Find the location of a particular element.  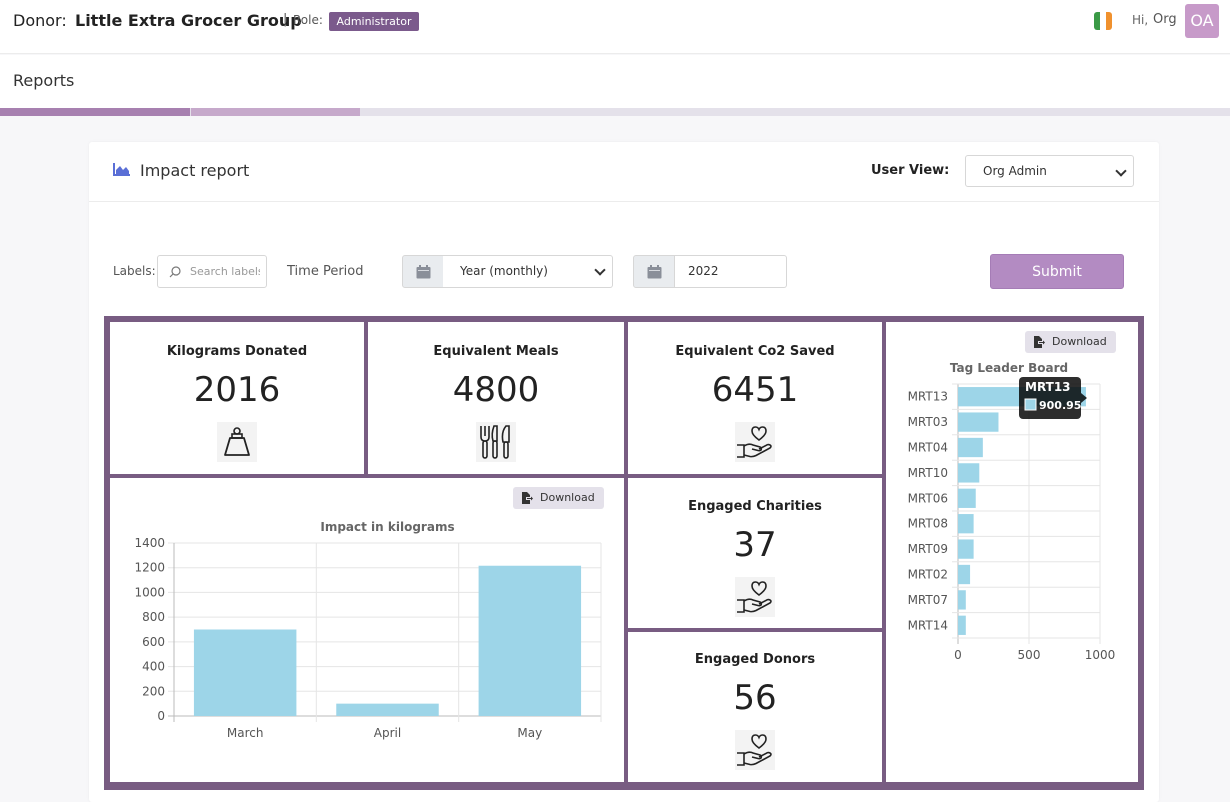

tooltip-swatch is located at coordinates (1030, 404).